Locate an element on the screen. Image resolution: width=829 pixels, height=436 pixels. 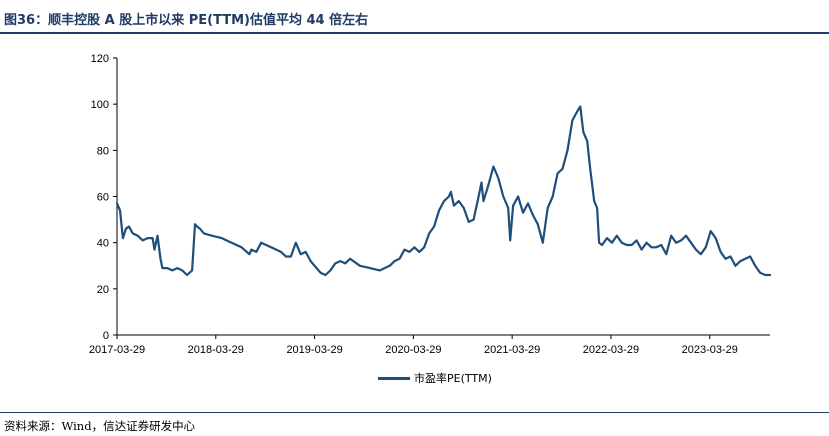
y-tick-label: 60 is located at coordinates (103, 198).